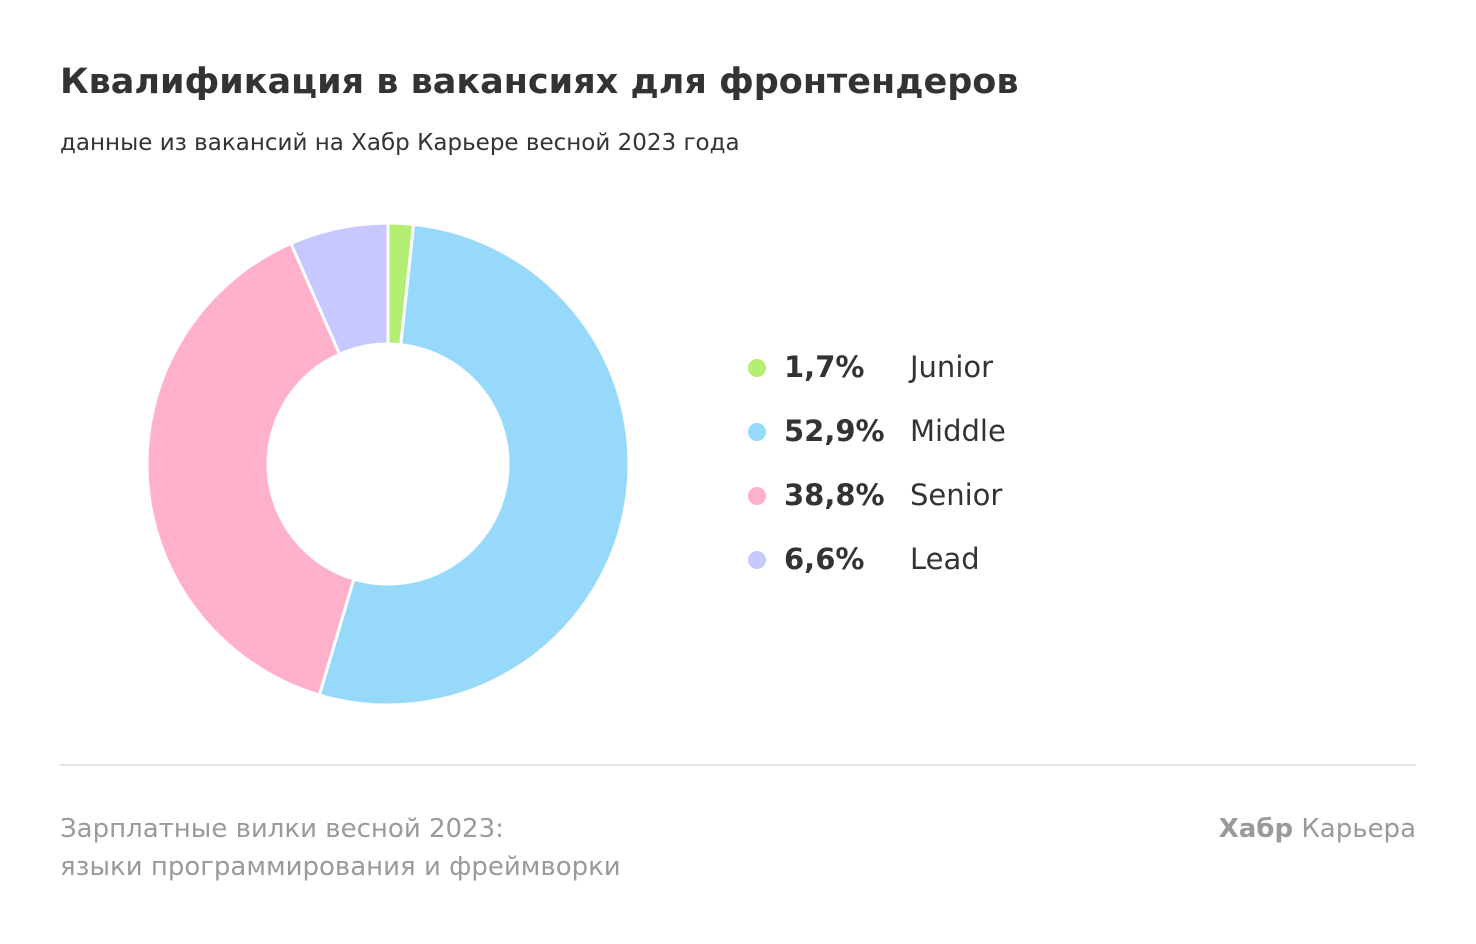 The width and height of the screenshot is (1476, 944). I want to click on legend-value-senior: 38,8%, so click(834, 495).